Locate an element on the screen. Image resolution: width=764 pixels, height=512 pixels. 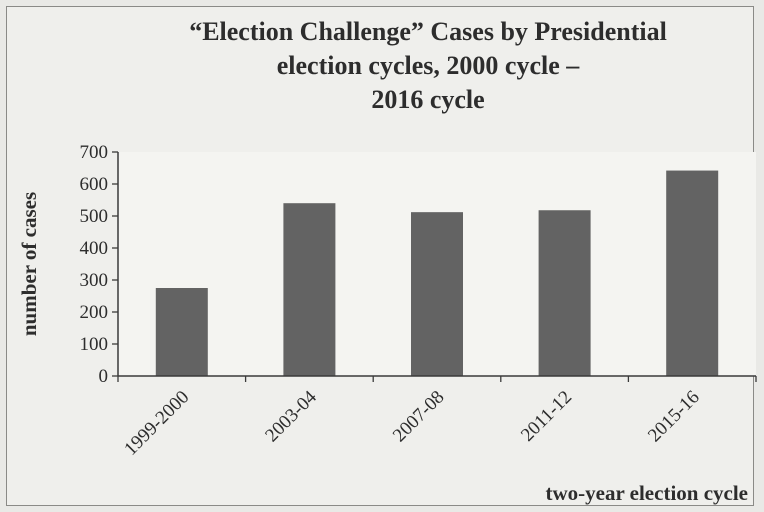
y-tick-label: 700 is located at coordinates (94, 152).